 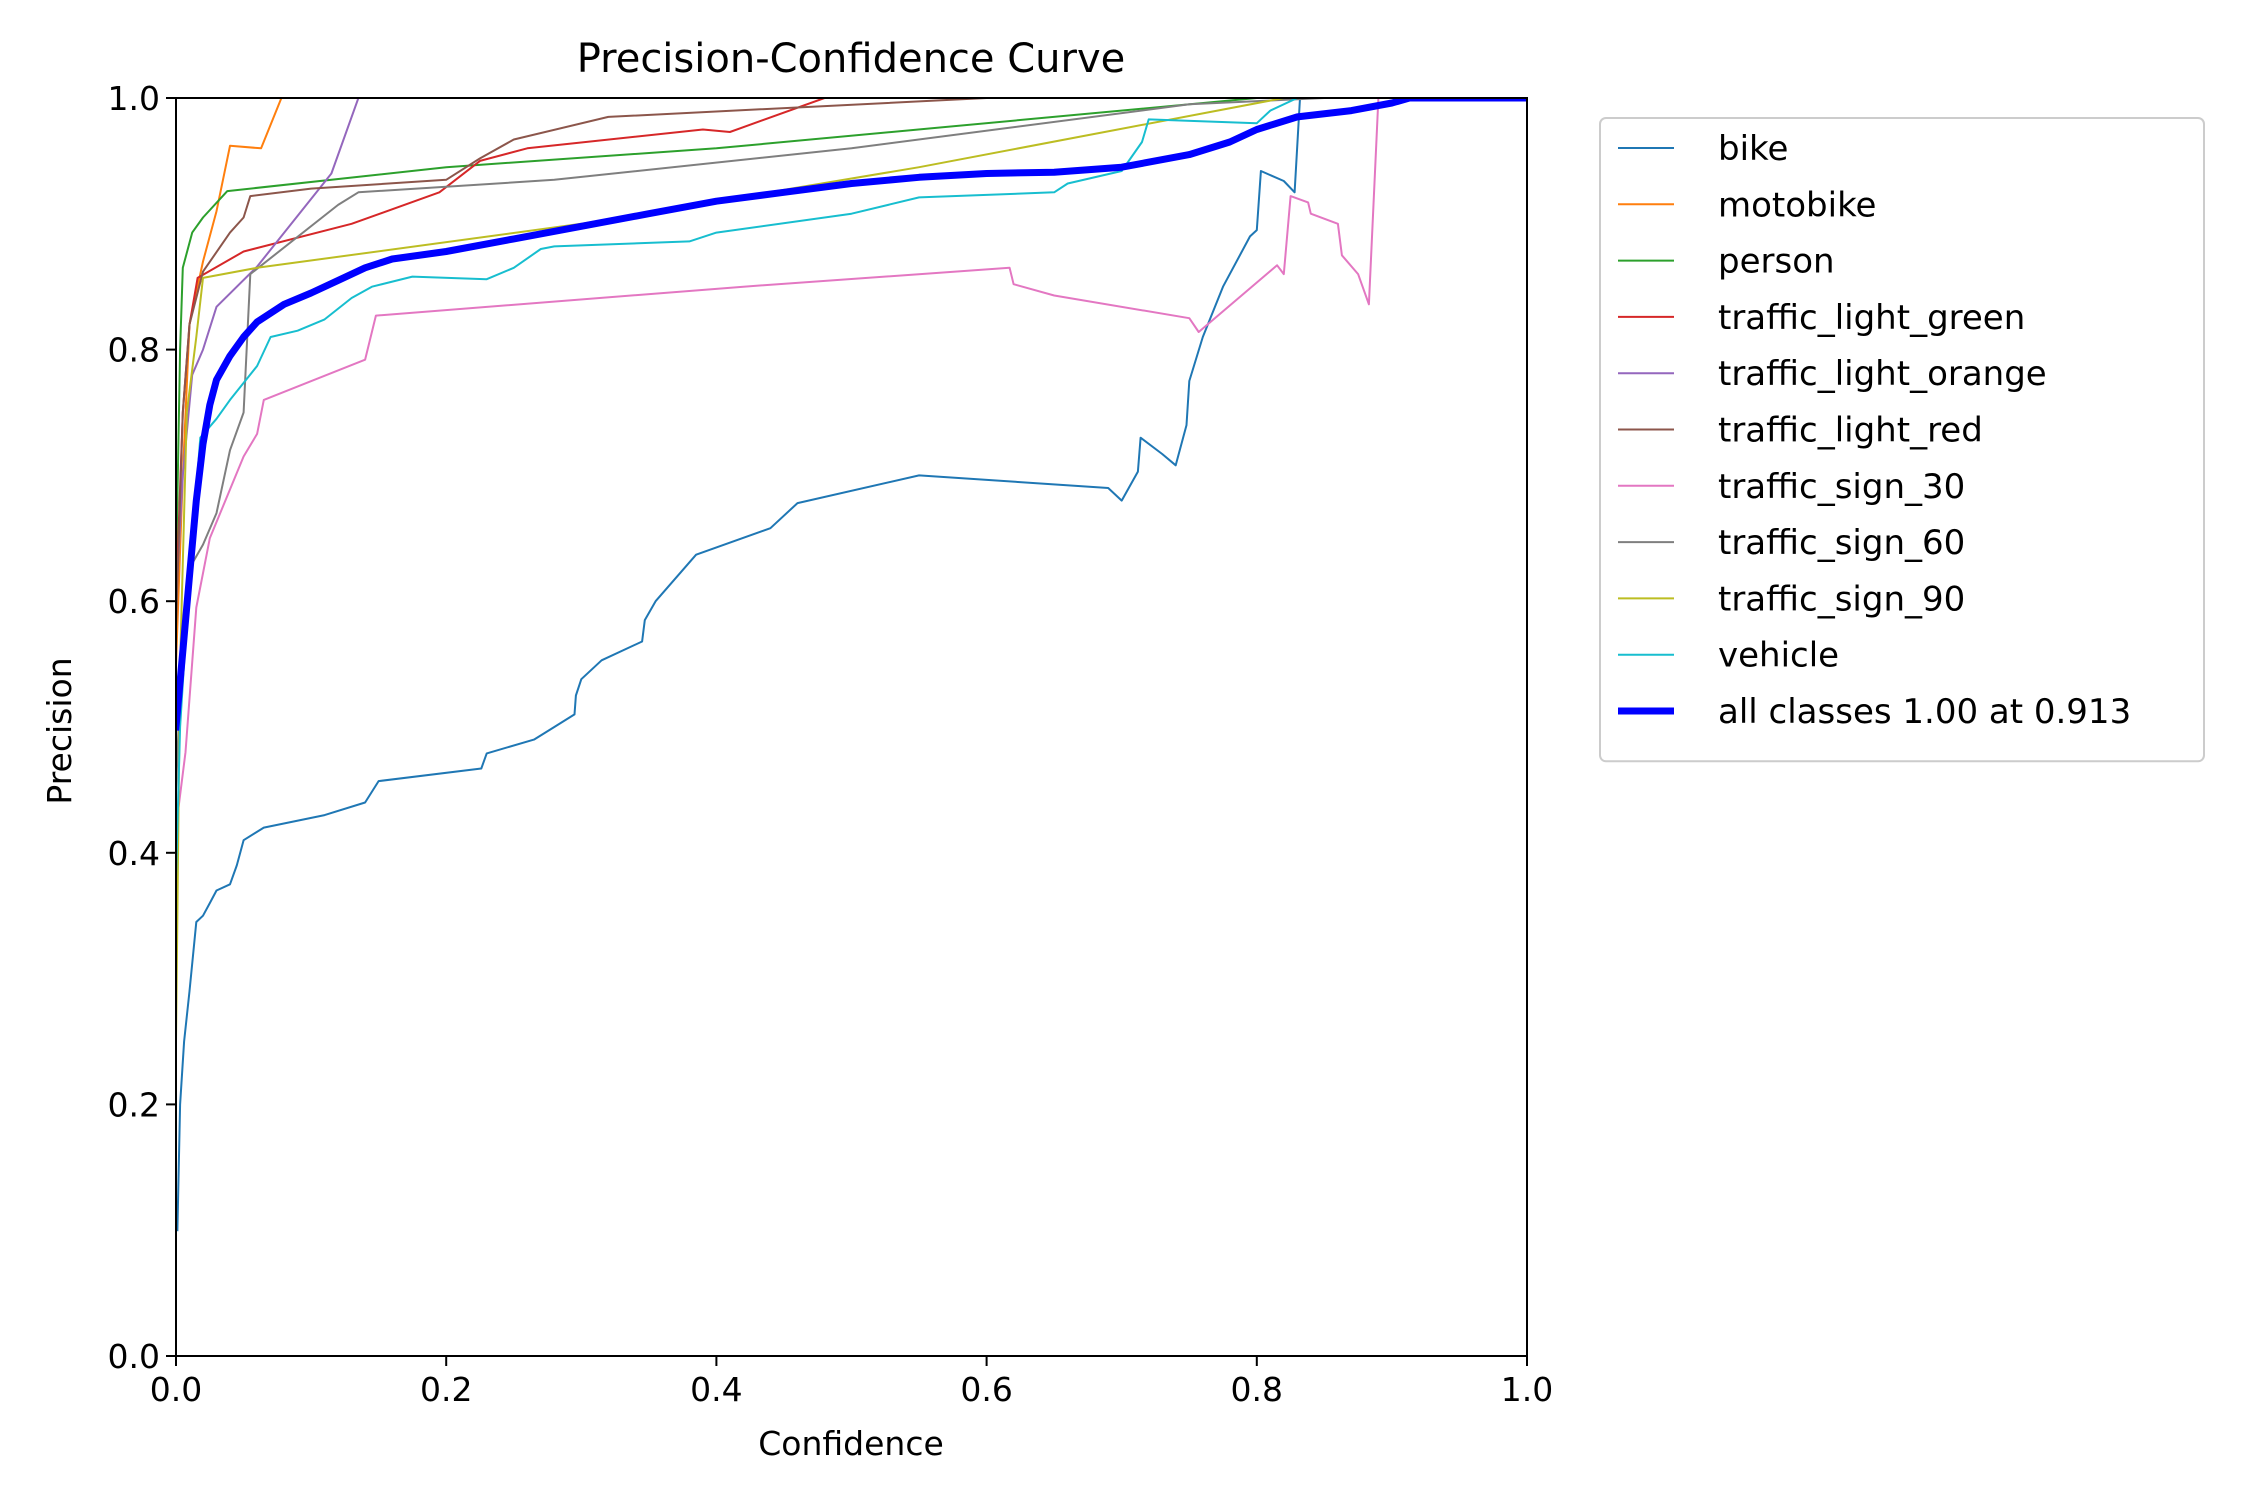 What do you see at coordinates (1850, 431) in the screenshot?
I see `legend-label: traffic_light_red` at bounding box center [1850, 431].